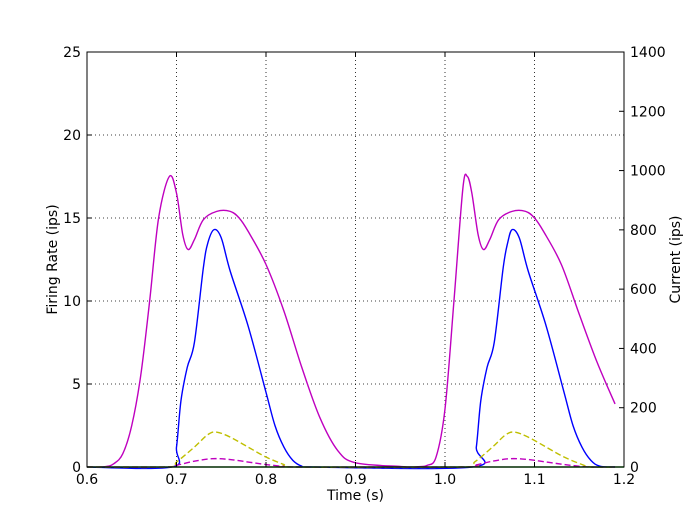 The image size is (692, 519). I want to click on y2-tick-label: 1200, so click(648, 112).